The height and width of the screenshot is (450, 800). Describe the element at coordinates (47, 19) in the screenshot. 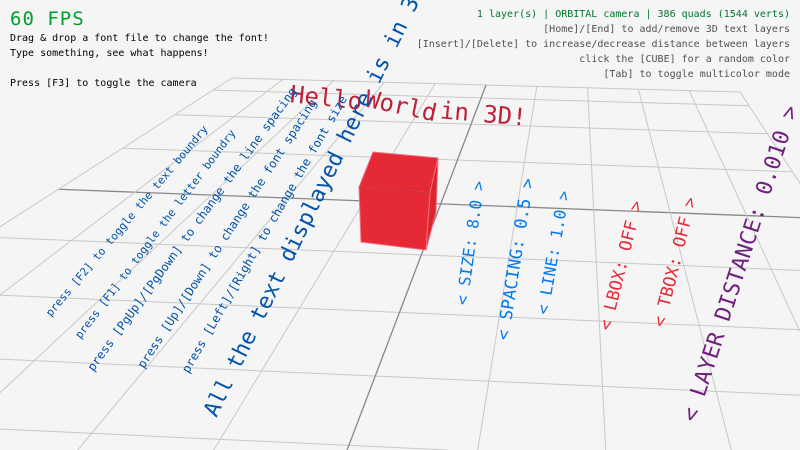

I see `fps-counter: 60 FPS` at that location.